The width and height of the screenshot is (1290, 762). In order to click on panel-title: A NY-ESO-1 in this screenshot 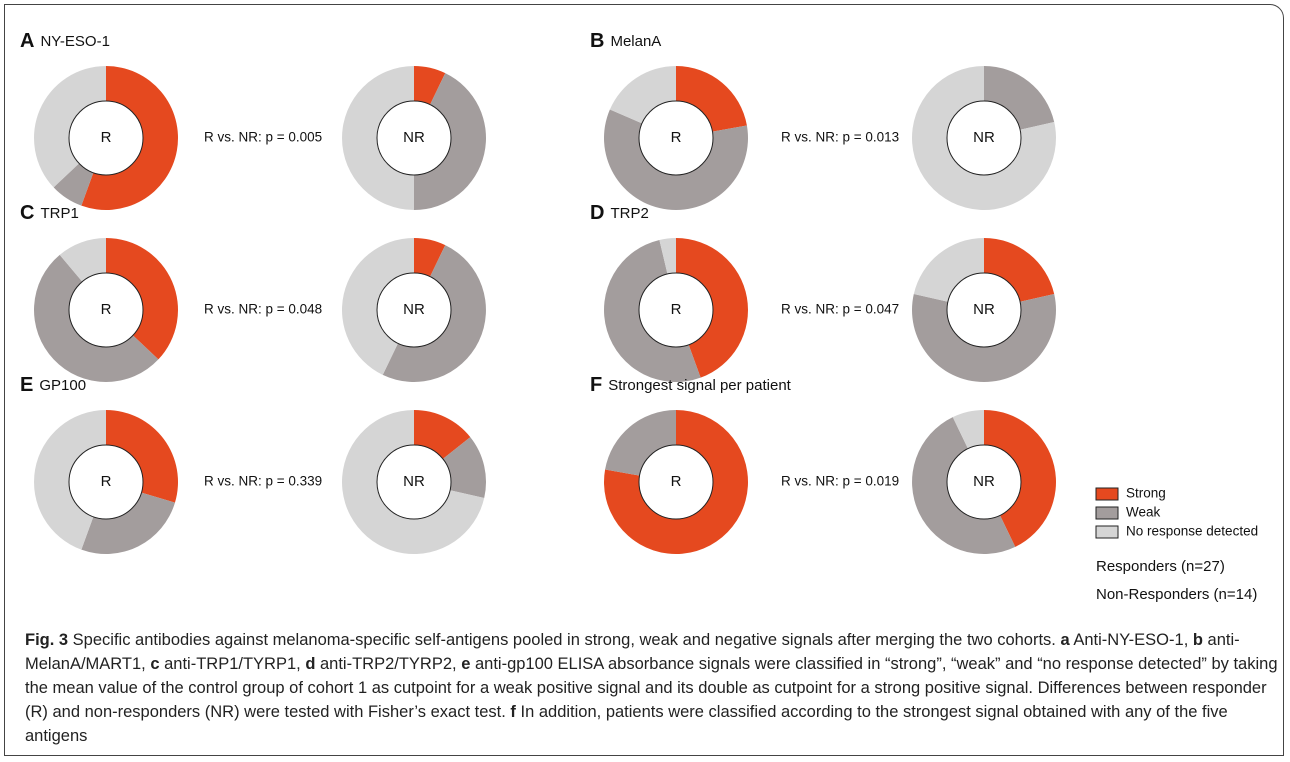, I will do `click(65, 41)`.